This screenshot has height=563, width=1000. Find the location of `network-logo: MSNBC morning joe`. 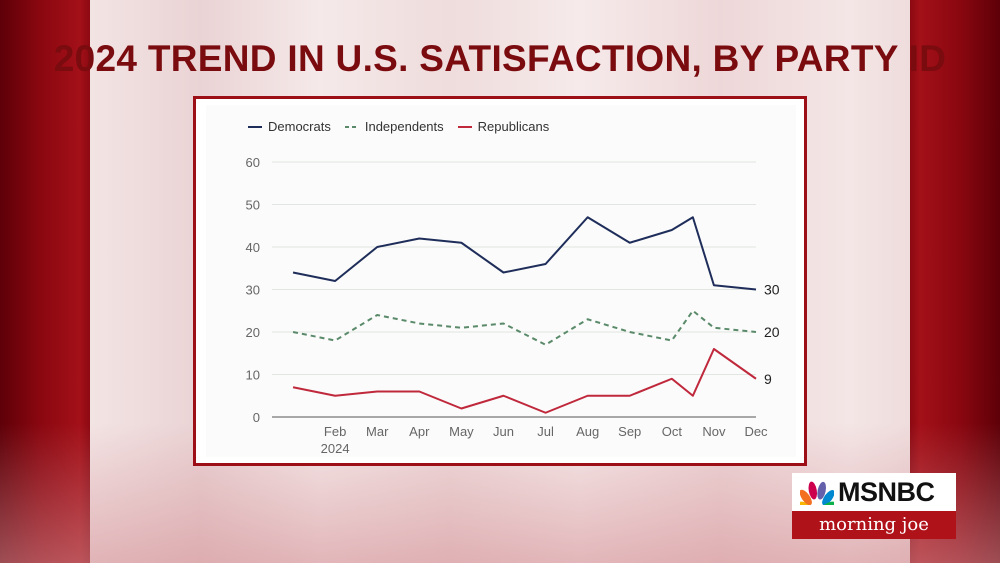

network-logo: MSNBC morning joe is located at coordinates (874, 506).